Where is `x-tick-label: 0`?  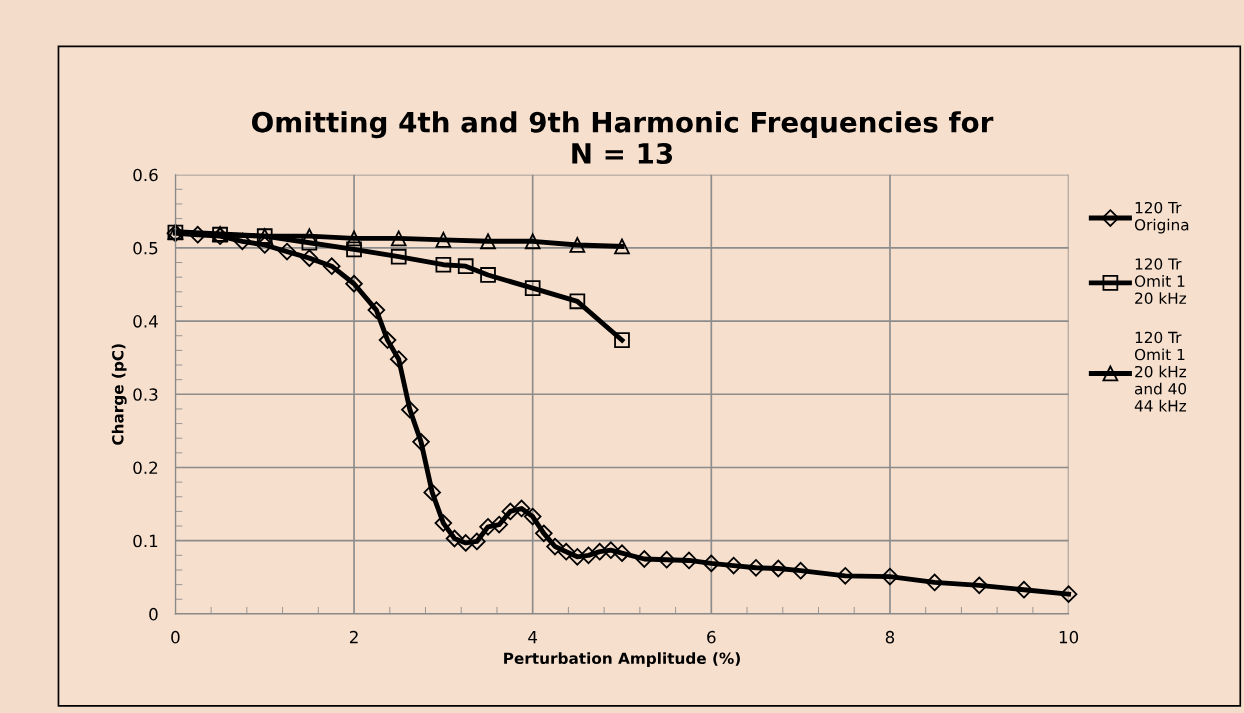 x-tick-label: 0 is located at coordinates (175, 637).